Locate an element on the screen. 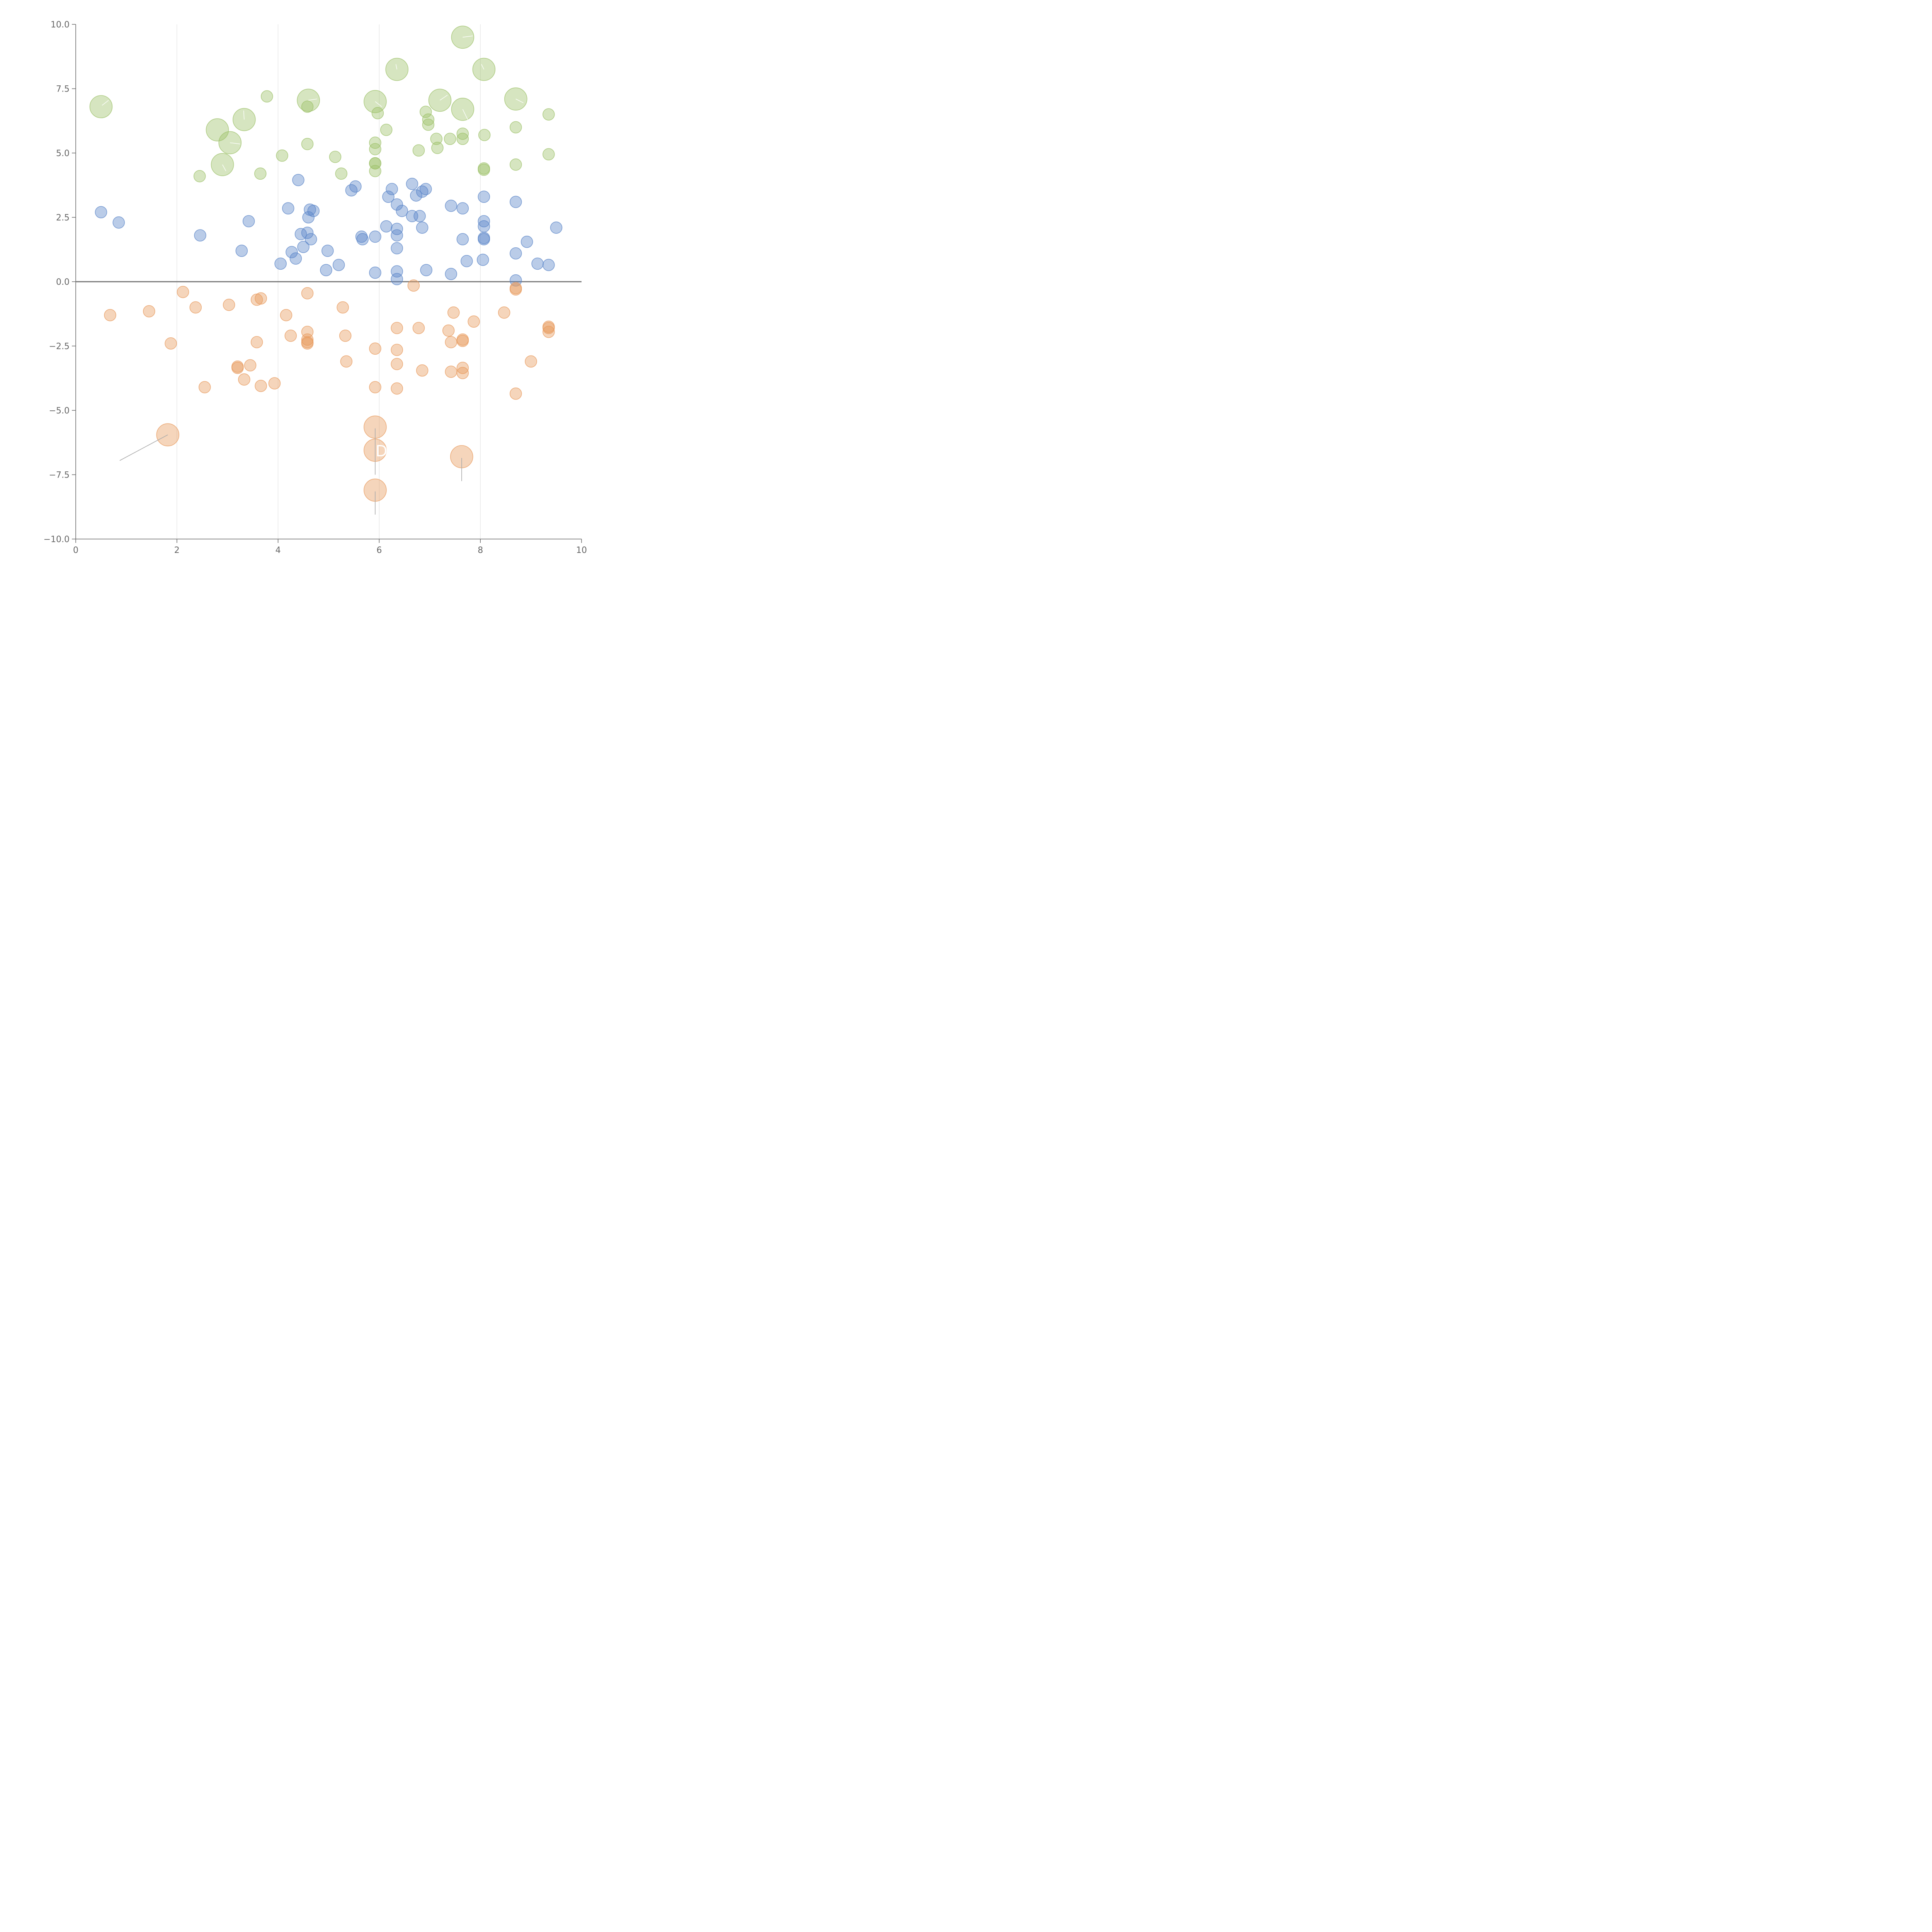 The image size is (1932, 1932). data-points is located at coordinates (326, 264).